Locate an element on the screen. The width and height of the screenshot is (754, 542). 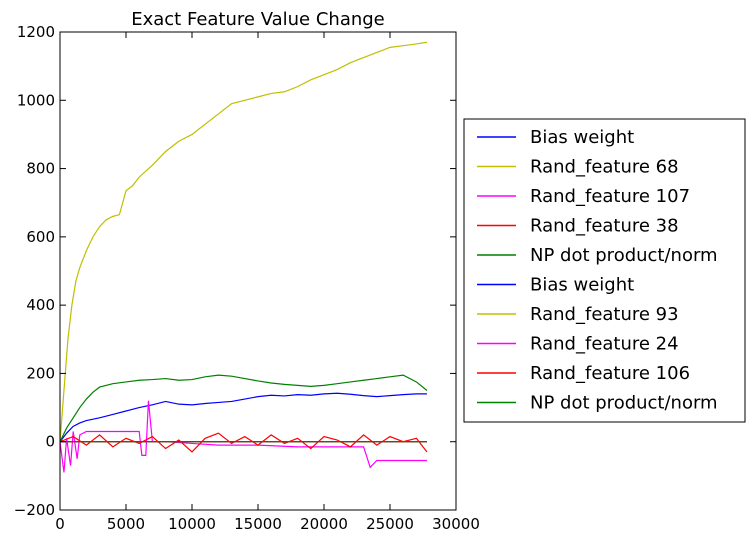
x-tick-label: 25000 is located at coordinates (390, 524).